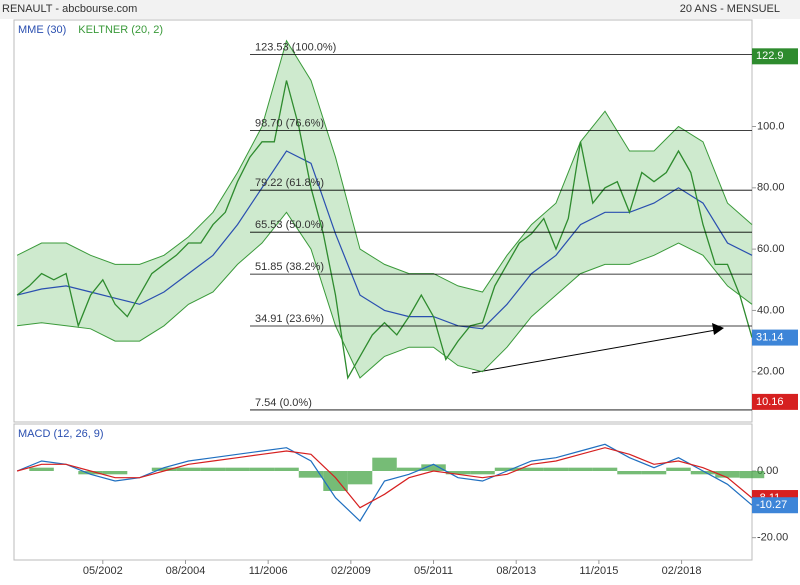 The height and width of the screenshot is (585, 800). I want to click on y-tick-label: 80.00, so click(771, 188).